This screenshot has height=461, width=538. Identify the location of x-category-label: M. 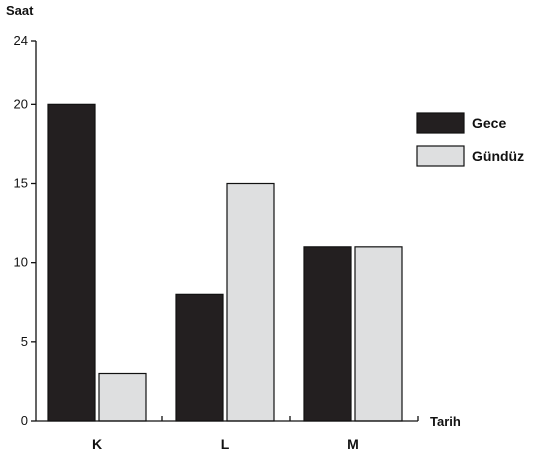
(353, 444).